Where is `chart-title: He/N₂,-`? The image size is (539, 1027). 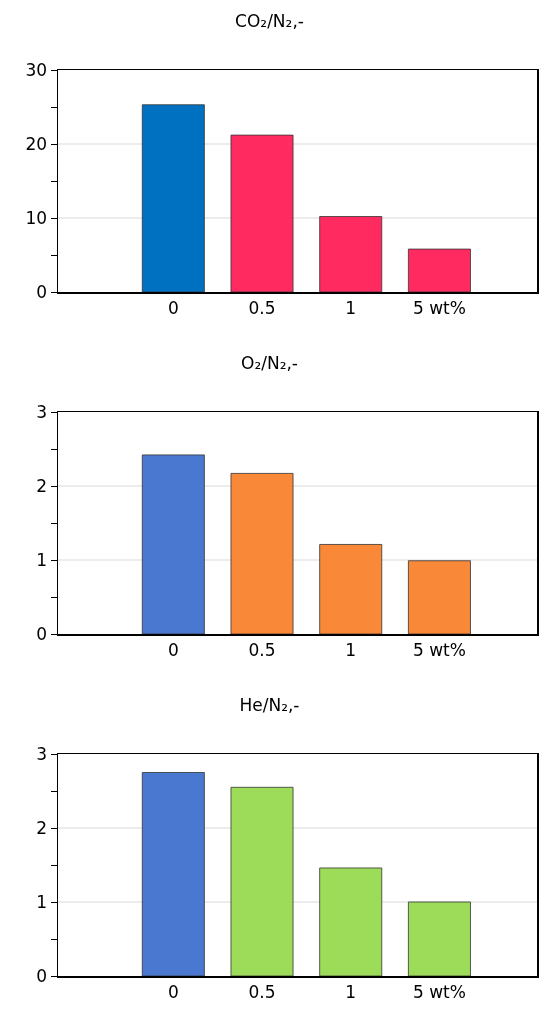
chart-title: He/N₂,- is located at coordinates (269, 705).